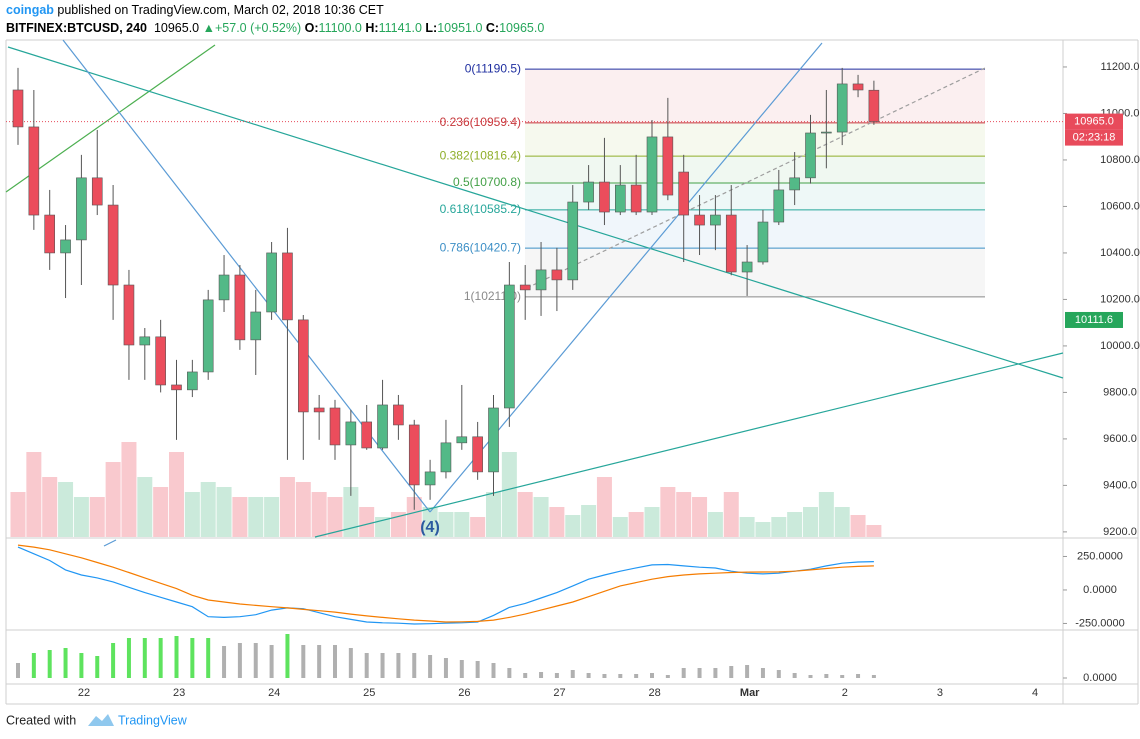 The image size is (1140, 739). What do you see at coordinates (1094, 121) in the screenshot?
I see `price-label: 10965.0` at bounding box center [1094, 121].